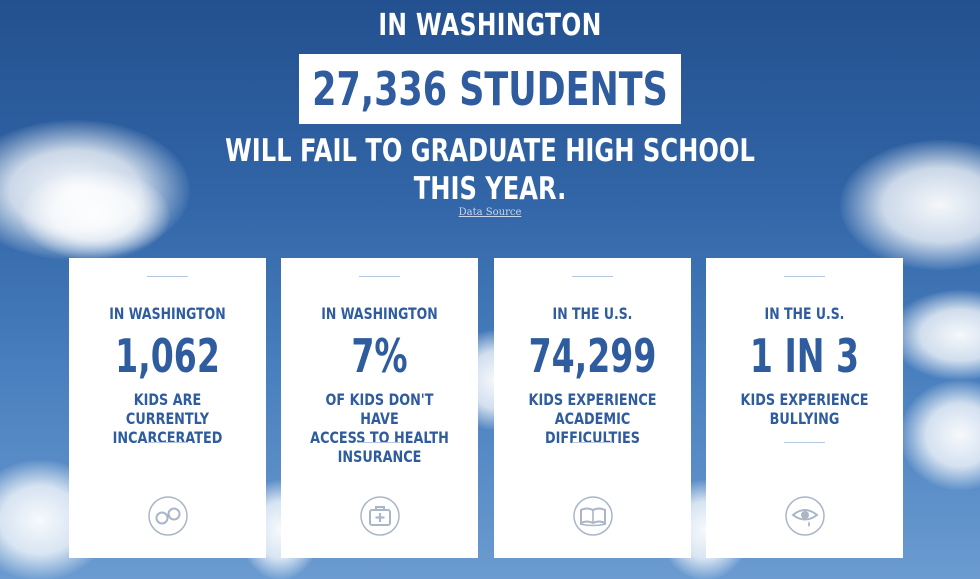 The width and height of the screenshot is (980, 579). I want to click on headline-line-2: THIS YEAR., so click(490, 189).